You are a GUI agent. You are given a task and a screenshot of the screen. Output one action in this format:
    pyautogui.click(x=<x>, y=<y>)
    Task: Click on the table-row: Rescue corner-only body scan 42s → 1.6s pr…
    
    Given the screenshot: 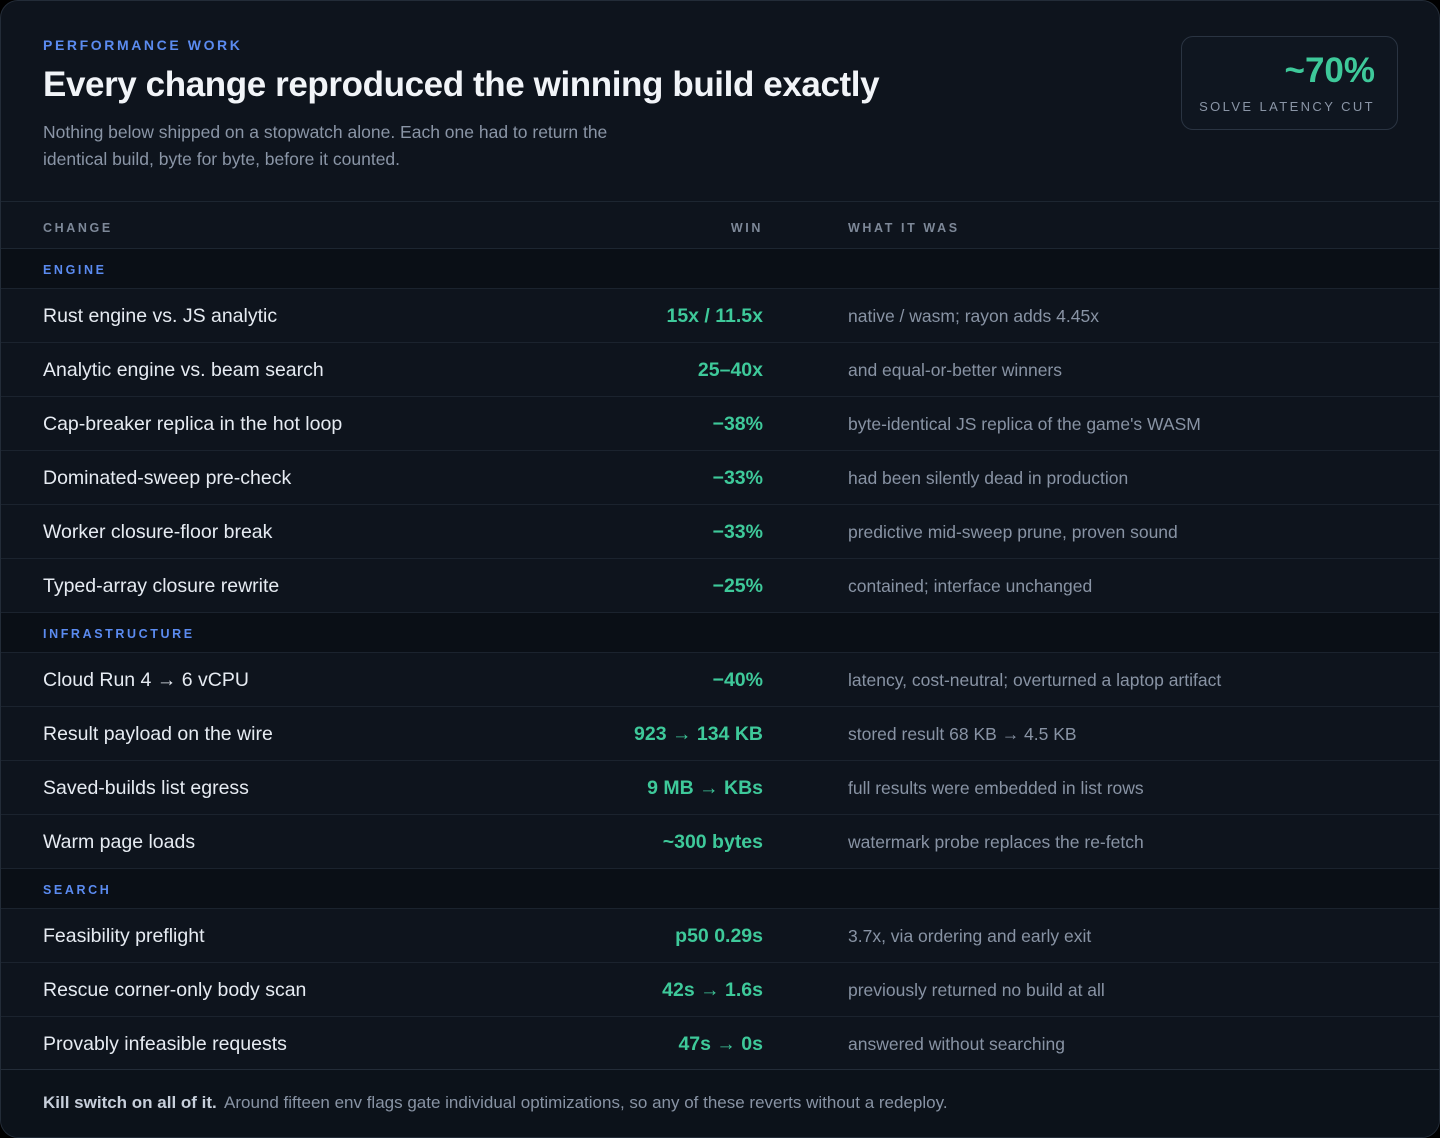 What is the action you would take?
    pyautogui.click(x=720, y=990)
    